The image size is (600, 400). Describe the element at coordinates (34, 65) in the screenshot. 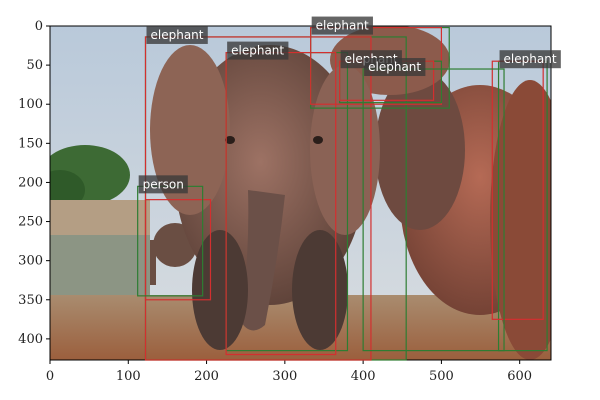

I see `y-tick-label: 50` at that location.